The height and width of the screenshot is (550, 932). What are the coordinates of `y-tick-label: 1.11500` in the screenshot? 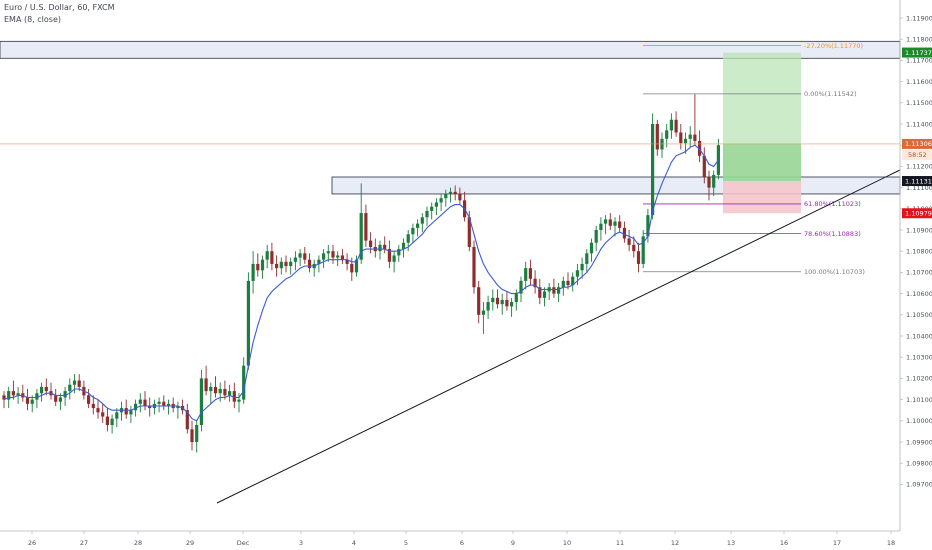 It's located at (919, 103).